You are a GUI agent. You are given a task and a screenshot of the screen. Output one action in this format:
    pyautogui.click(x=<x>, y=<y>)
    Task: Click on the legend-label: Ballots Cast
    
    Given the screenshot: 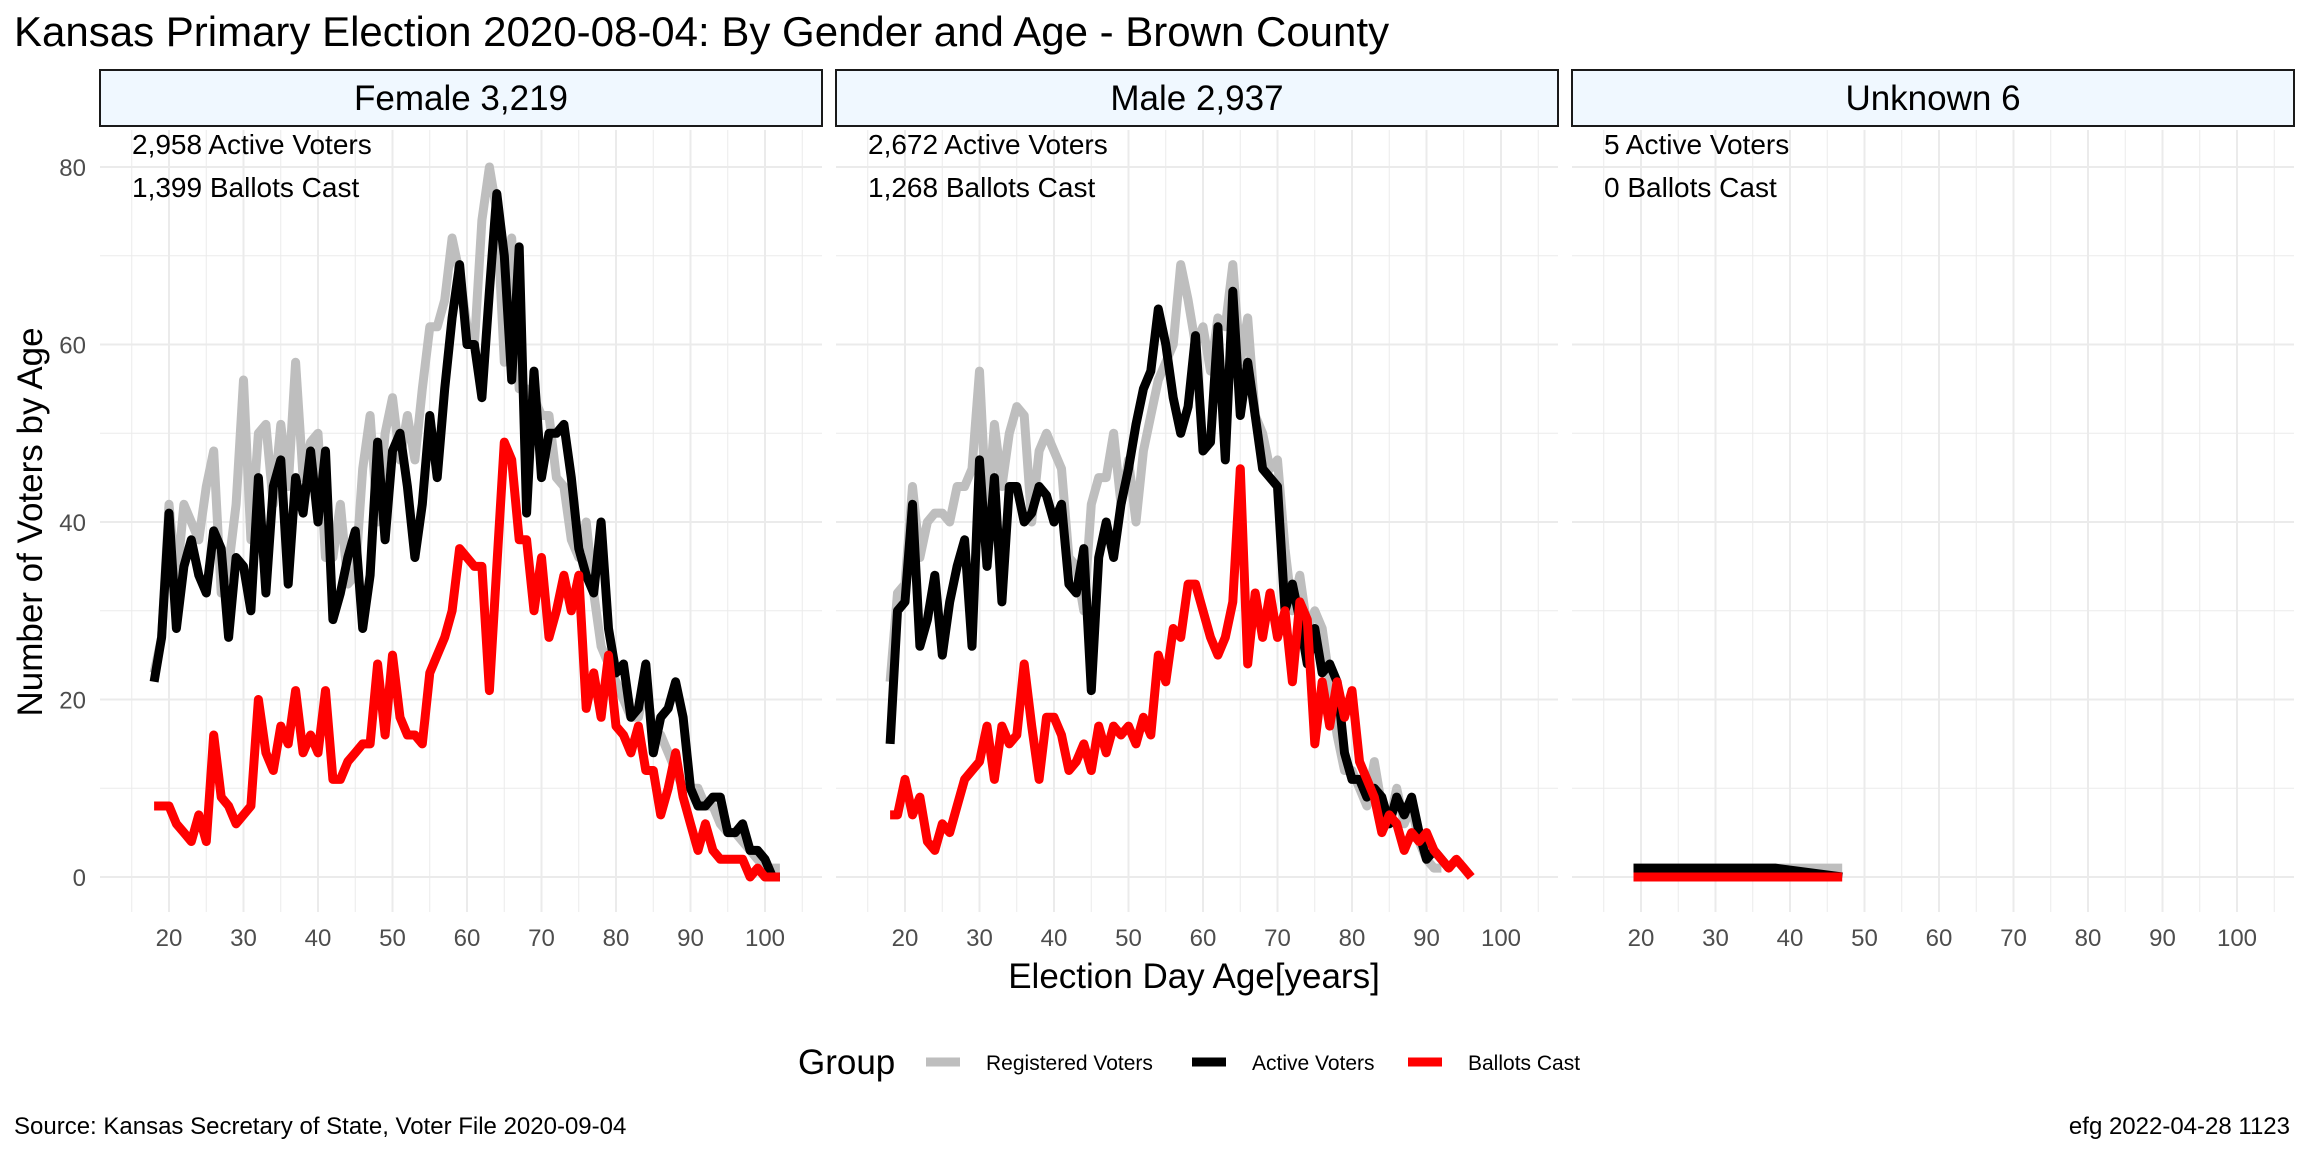 What is the action you would take?
    pyautogui.click(x=1524, y=1063)
    